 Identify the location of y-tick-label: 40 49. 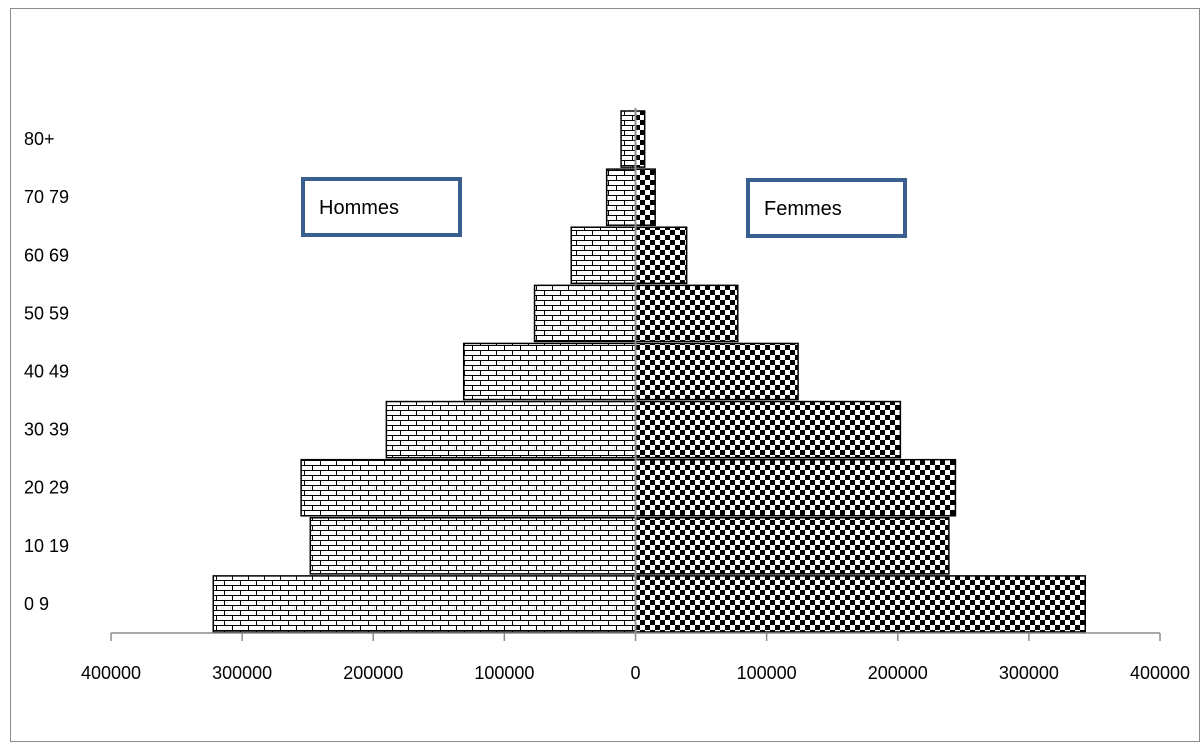
(46, 372).